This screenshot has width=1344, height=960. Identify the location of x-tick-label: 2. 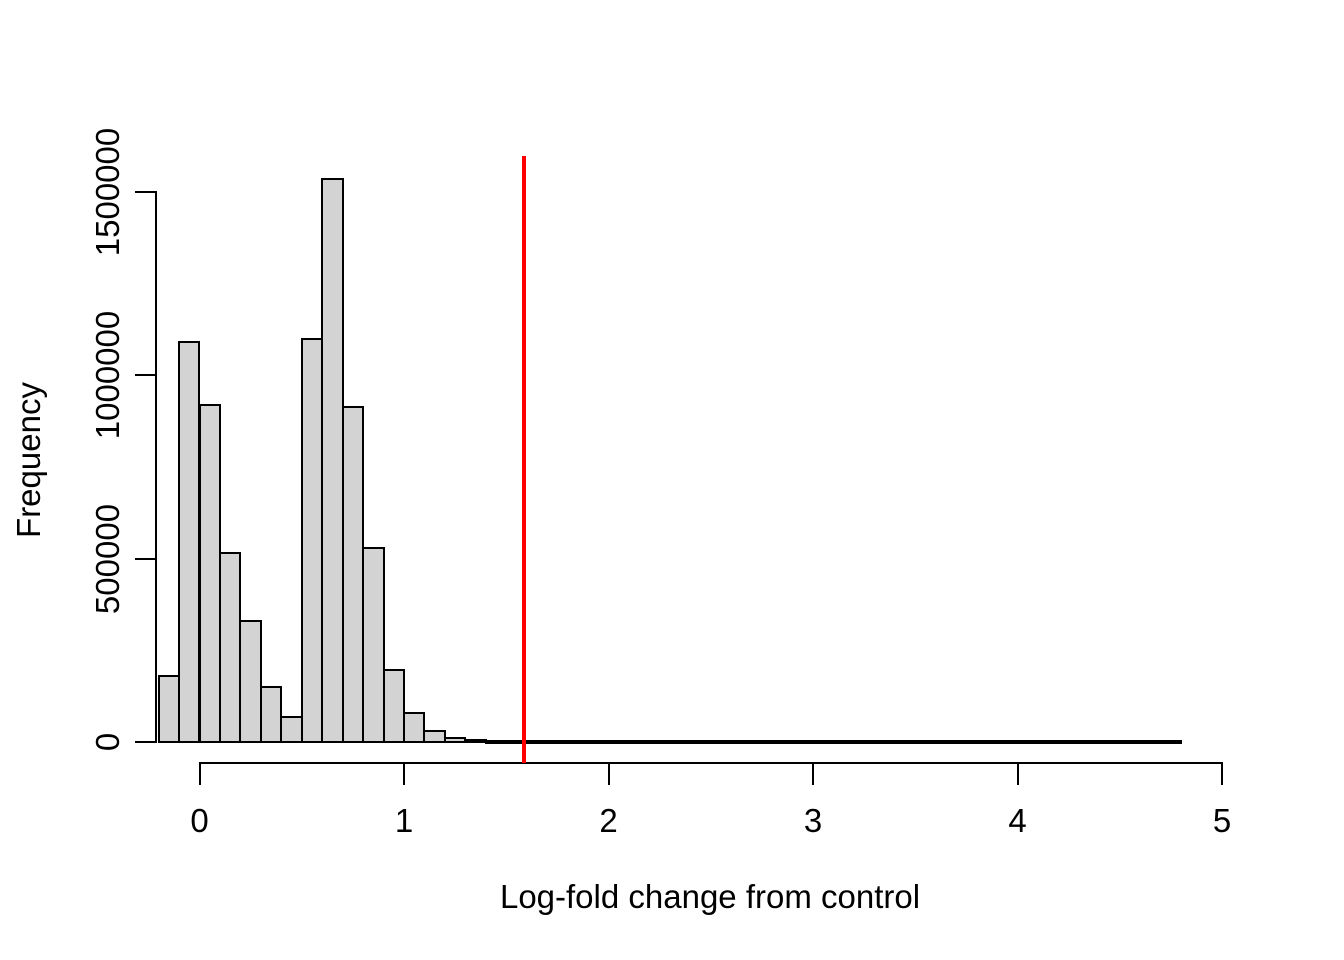
(608, 820).